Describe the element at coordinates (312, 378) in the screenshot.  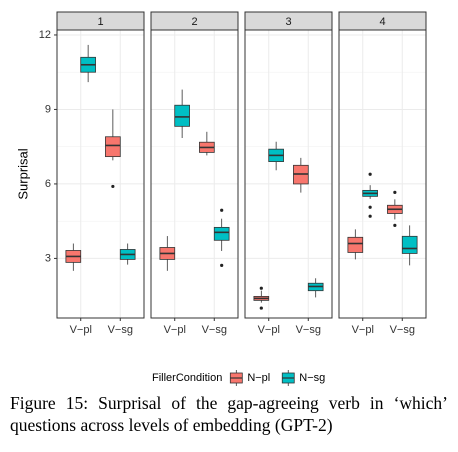
I see `legend-label: N−sg` at that location.